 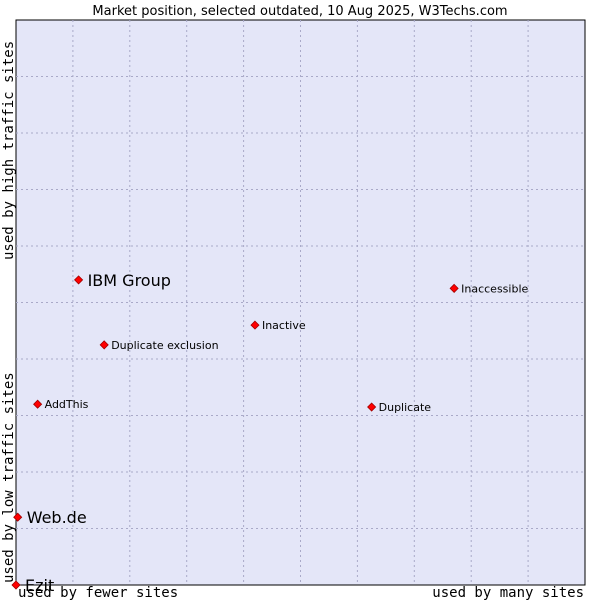 I want to click on x-axis-label-right: used by many sites, so click(x=508, y=592).